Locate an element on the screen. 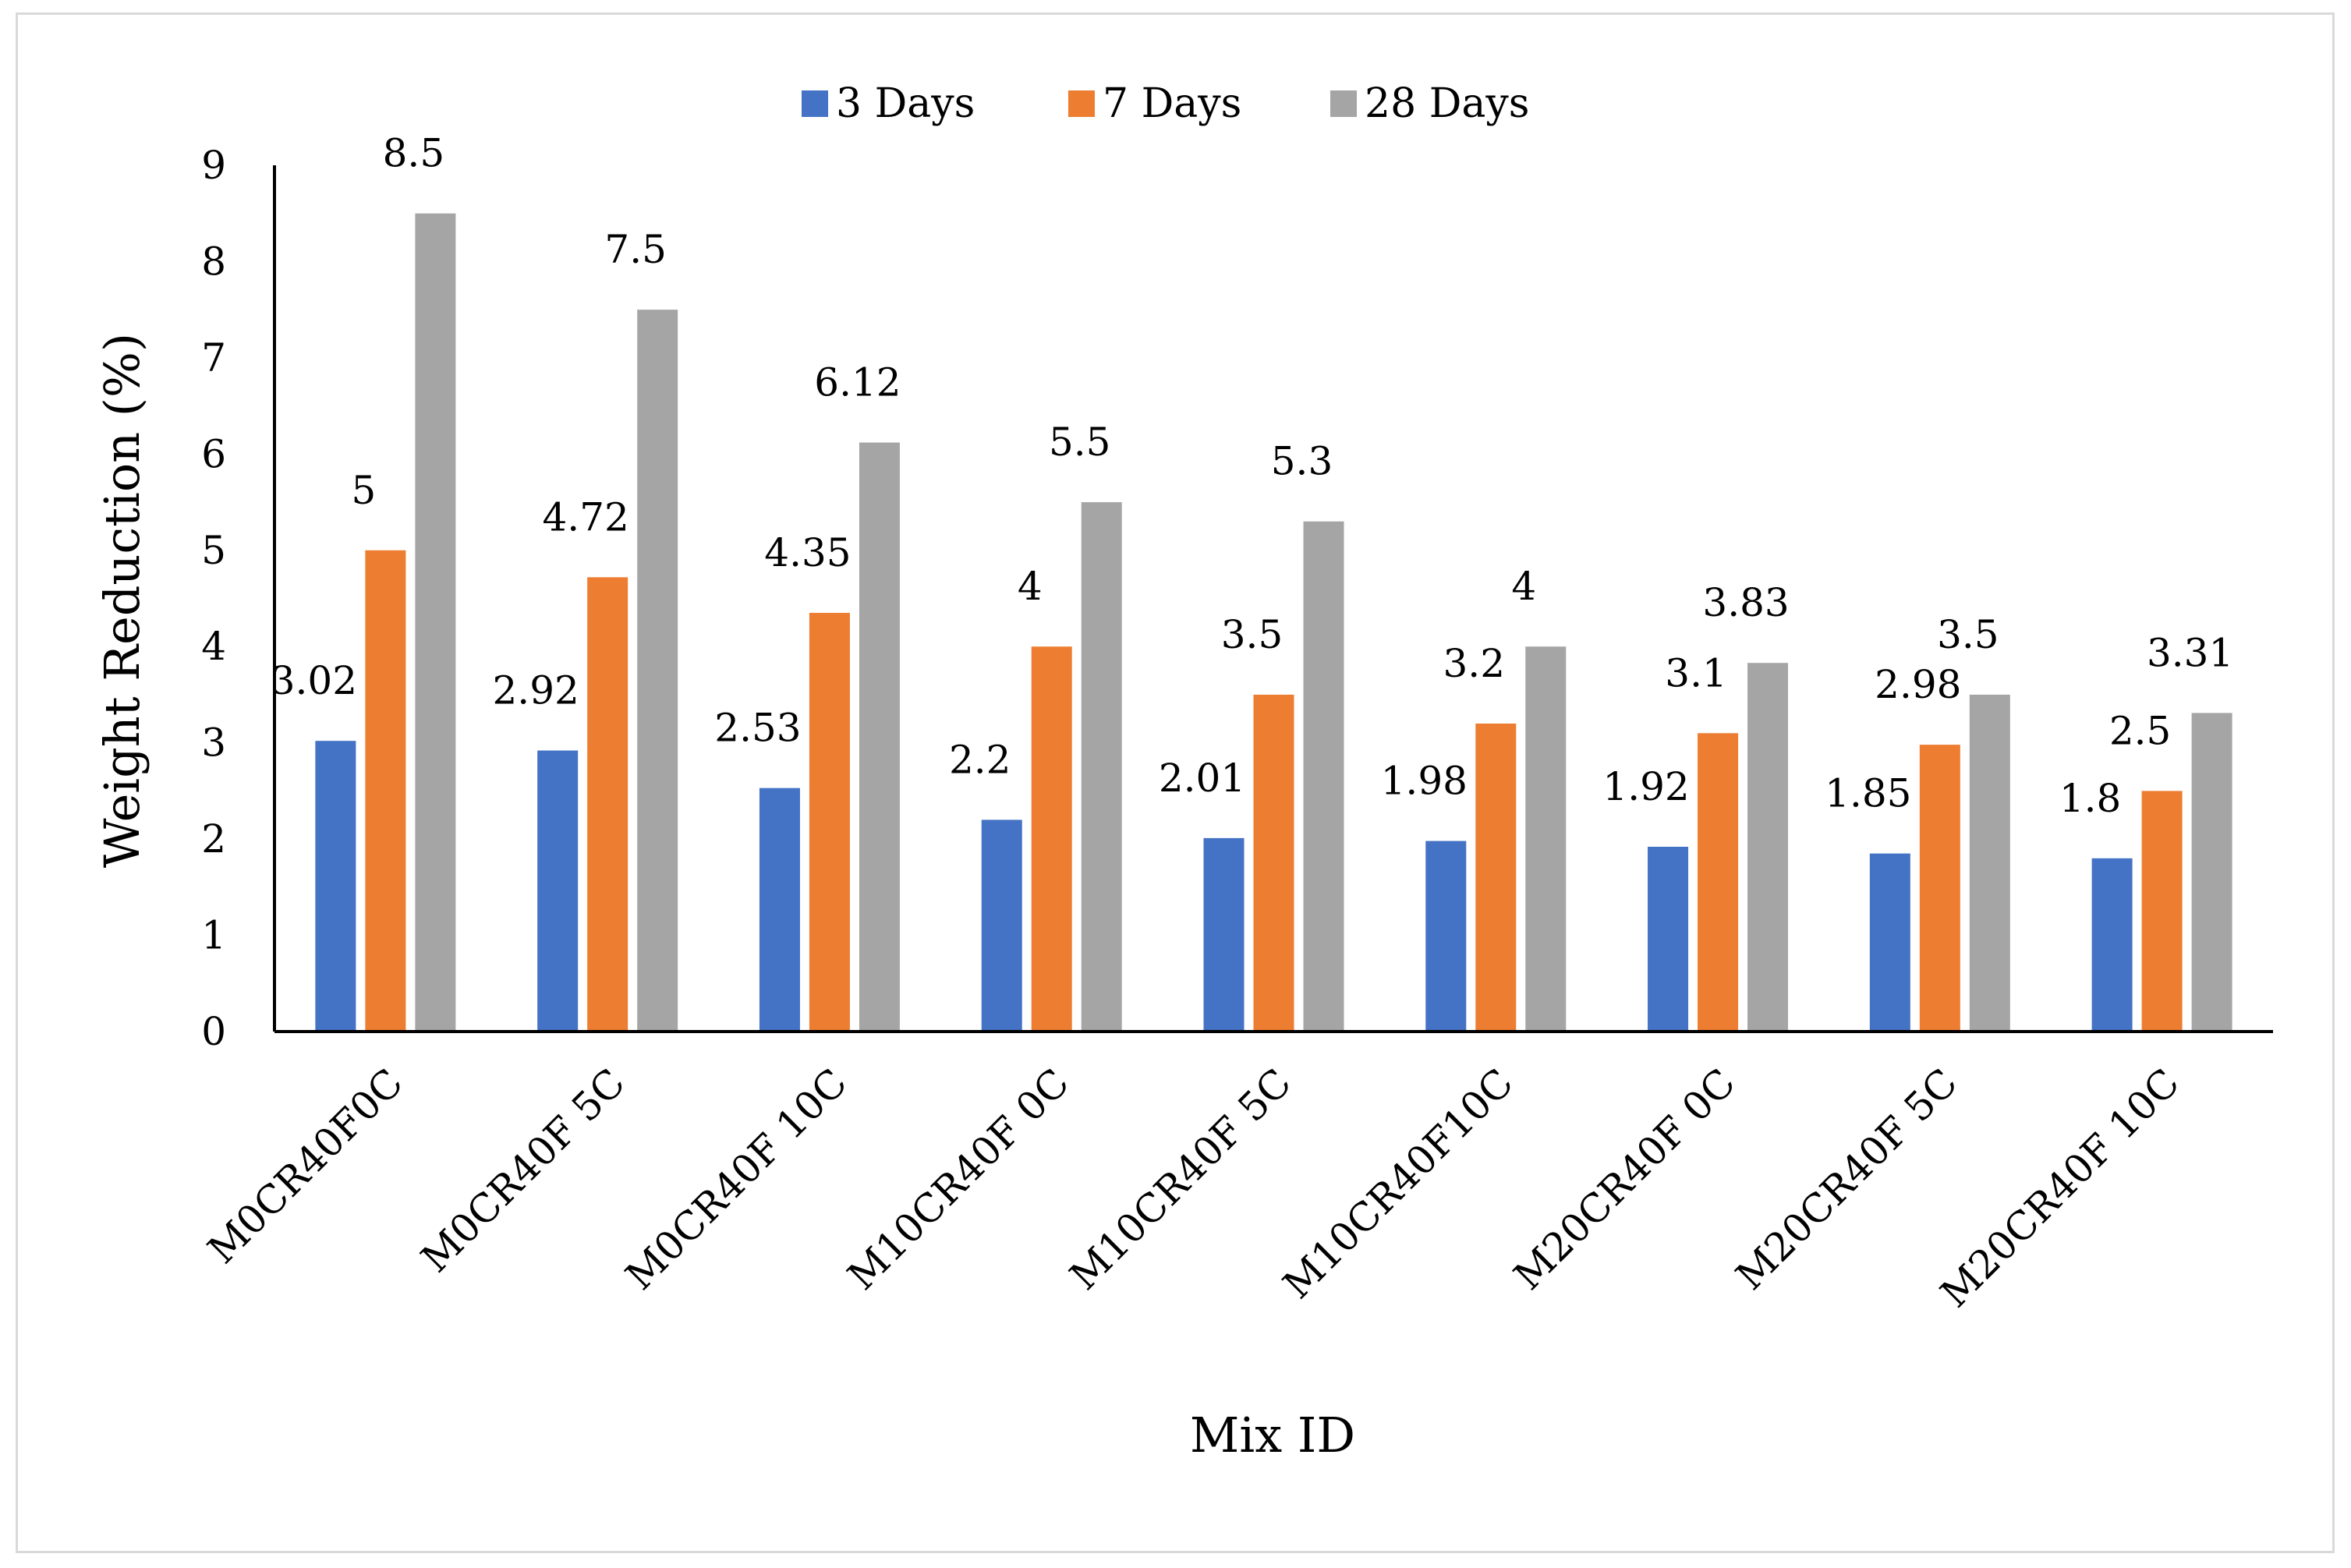 The image size is (2351, 1568). x-category-label: M20CR40F 0C is located at coordinates (1624, 1179).